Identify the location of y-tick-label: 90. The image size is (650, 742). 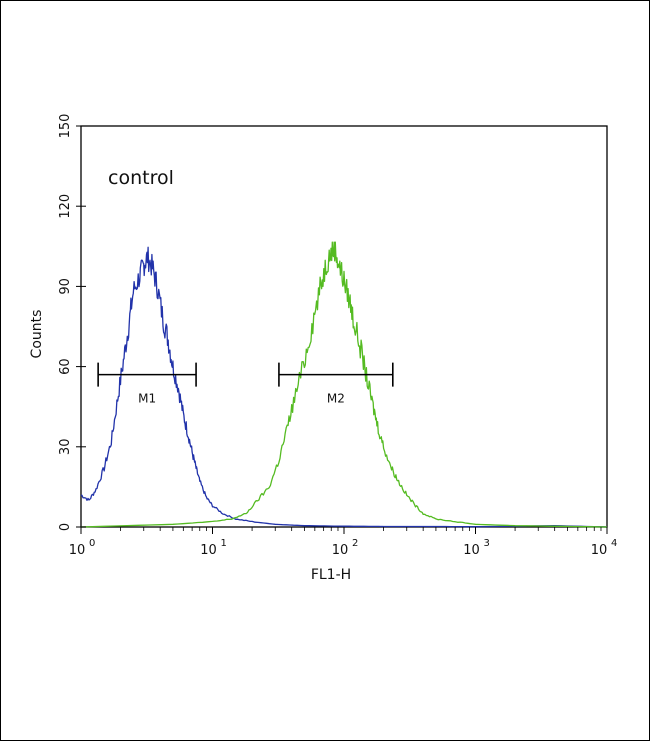
(65, 286).